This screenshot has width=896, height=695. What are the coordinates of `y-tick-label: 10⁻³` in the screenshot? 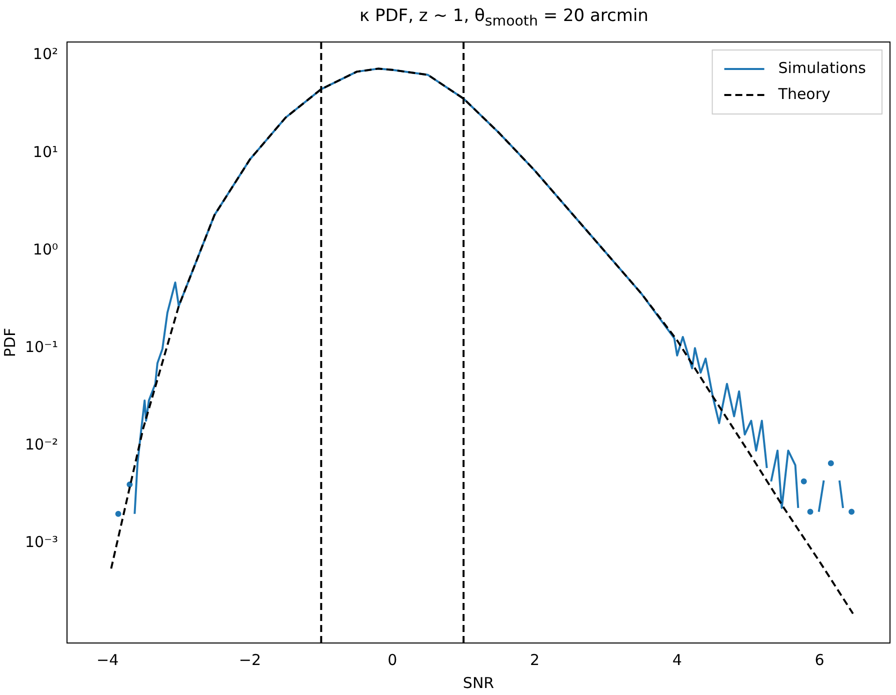 It's located at (41, 542).